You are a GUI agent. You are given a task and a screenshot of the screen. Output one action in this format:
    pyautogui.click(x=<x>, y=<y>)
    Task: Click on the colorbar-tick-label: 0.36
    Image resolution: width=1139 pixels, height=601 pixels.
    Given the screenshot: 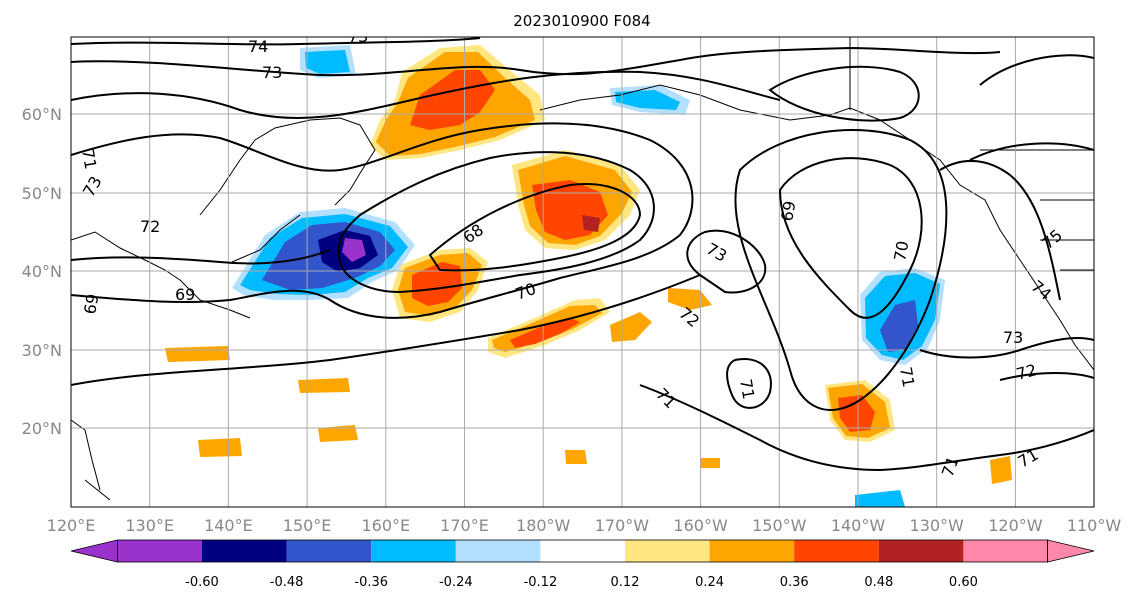 What is the action you would take?
    pyautogui.click(x=794, y=582)
    